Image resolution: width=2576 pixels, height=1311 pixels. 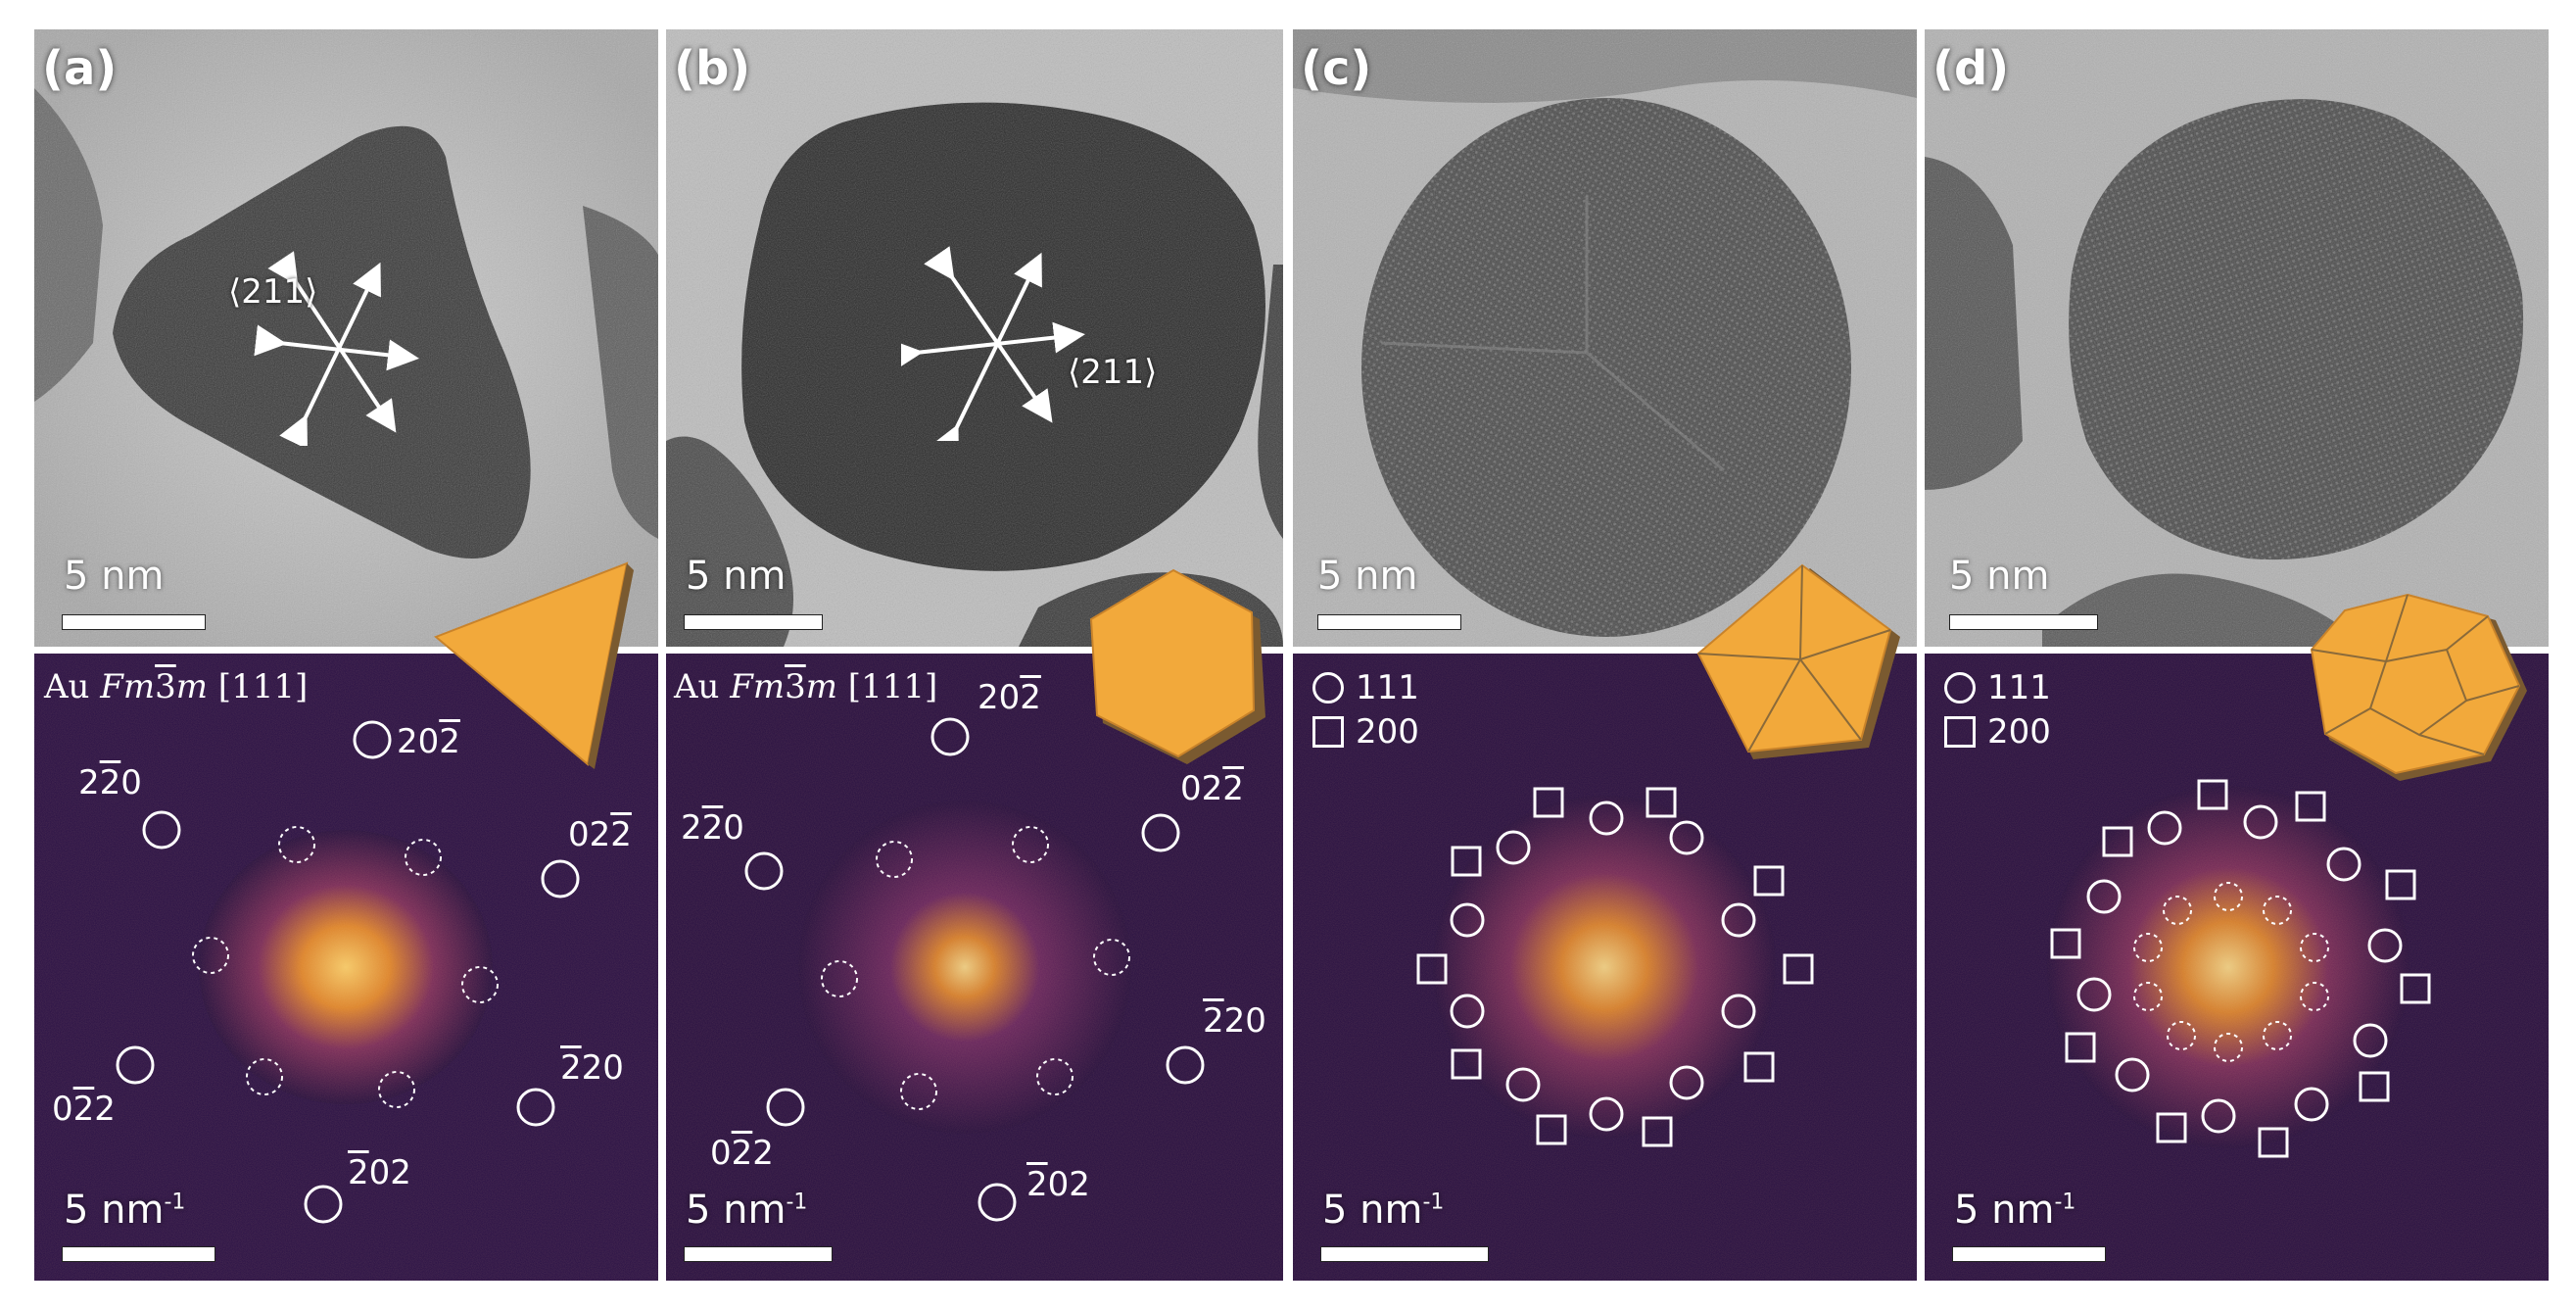 What do you see at coordinates (1384, 1210) in the screenshot?
I see `fft-scale-label-c: 5 nm-1` at bounding box center [1384, 1210].